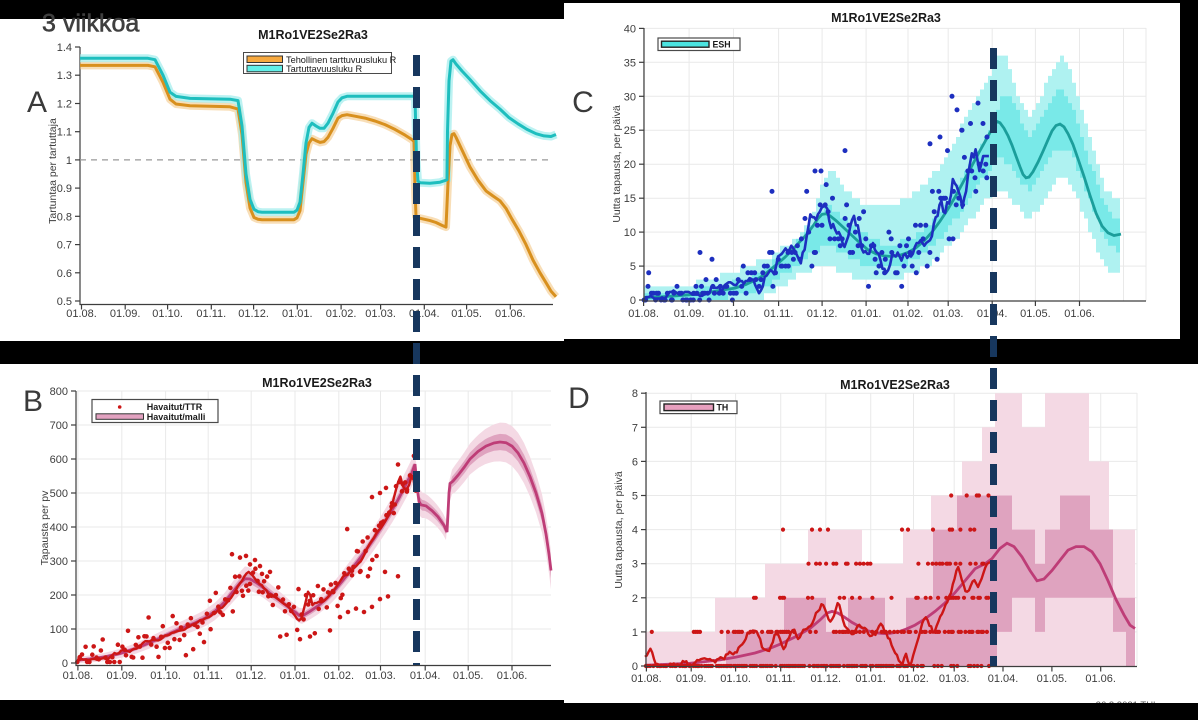  What do you see at coordinates (630, 165) in the screenshot?
I see `svg-text: 20` at bounding box center [630, 165].